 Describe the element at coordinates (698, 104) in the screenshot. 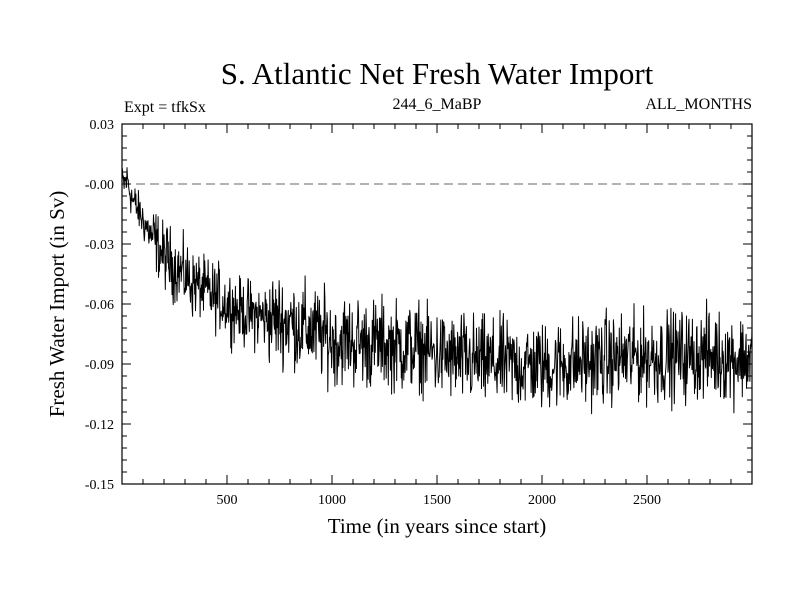

I see `months-label: ALL_MONTHS` at that location.